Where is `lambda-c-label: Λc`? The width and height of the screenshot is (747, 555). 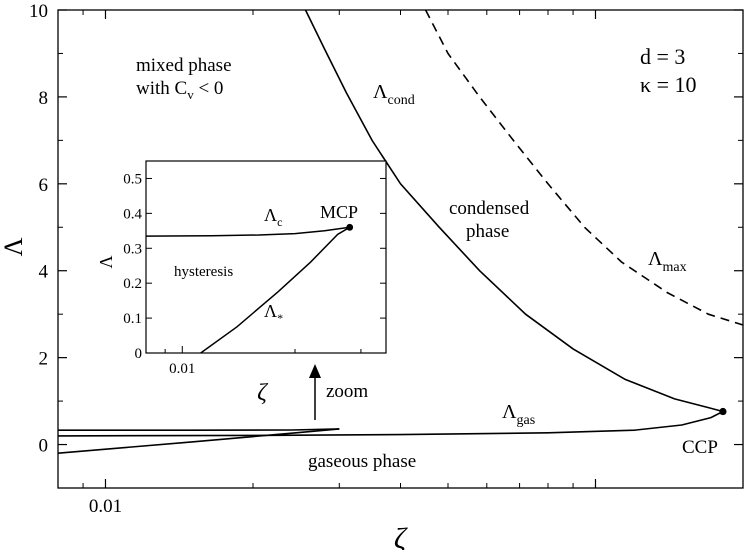 lambda-c-label: Λc is located at coordinates (273, 217).